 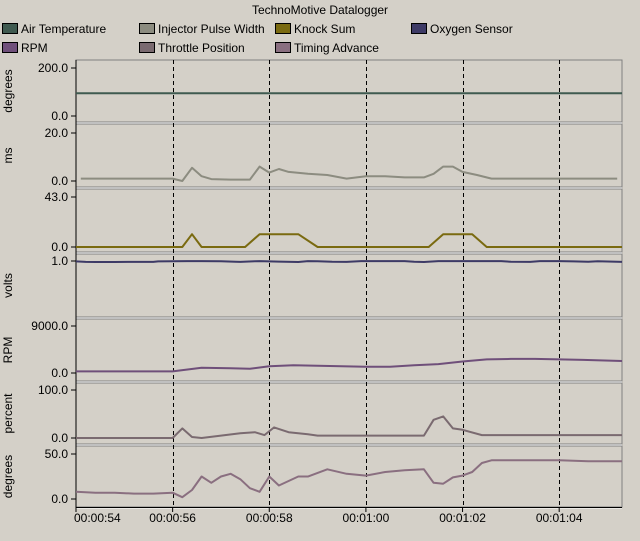 What do you see at coordinates (8, 156) in the screenshot?
I see `y-axis-label: ms` at bounding box center [8, 156].